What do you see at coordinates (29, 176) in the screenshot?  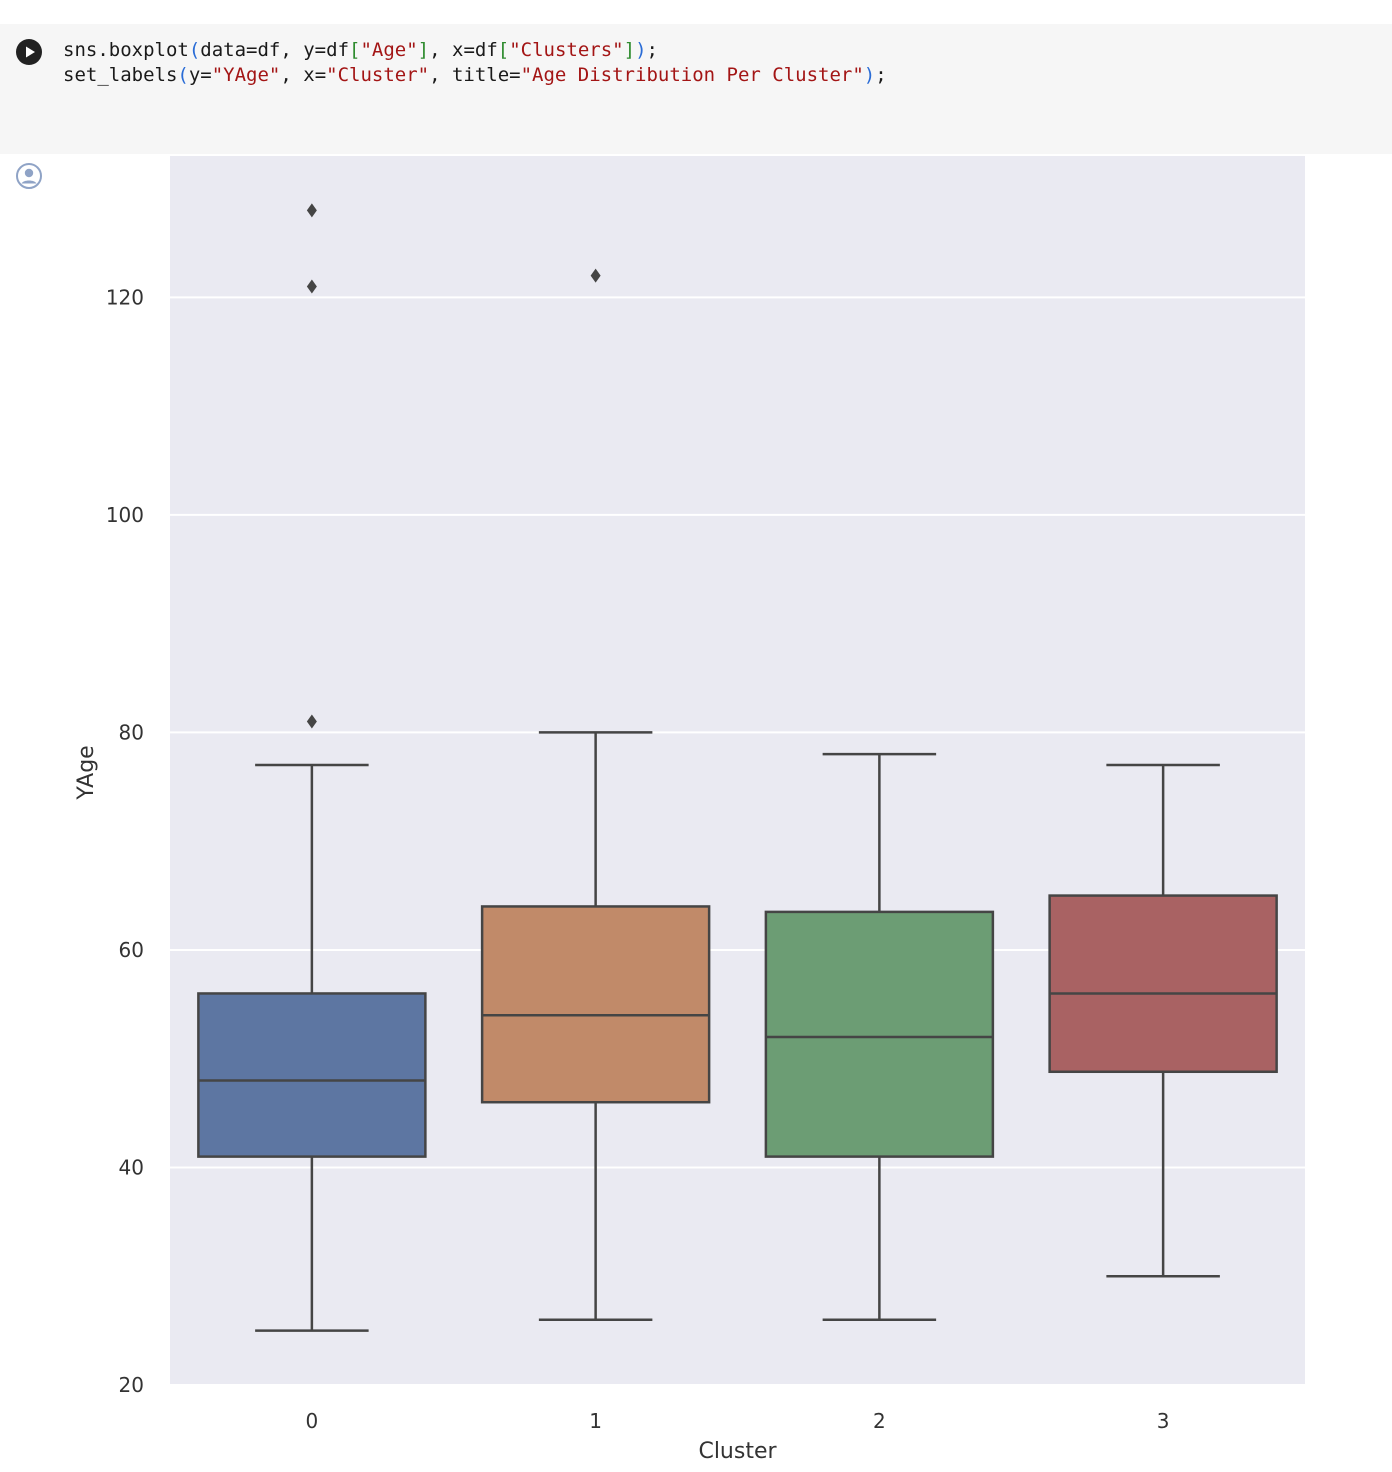 I see `user-circle-icon` at bounding box center [29, 176].